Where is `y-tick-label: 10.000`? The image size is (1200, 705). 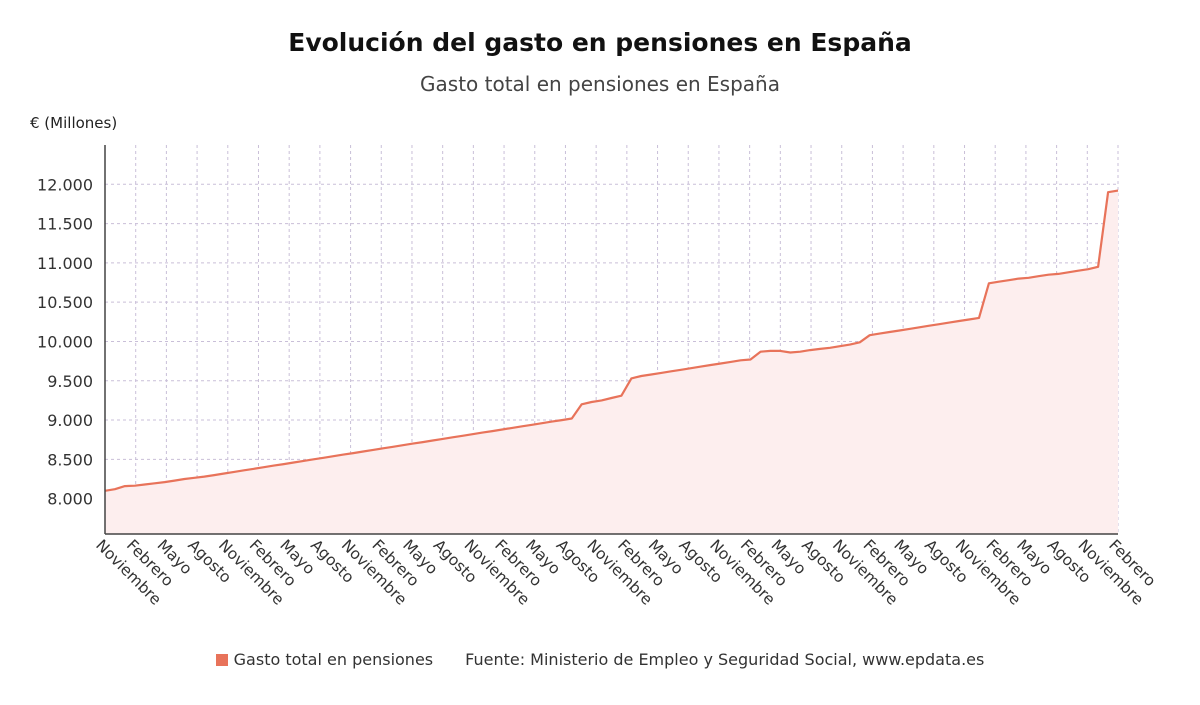 y-tick-label: 10.000 is located at coordinates (65, 341).